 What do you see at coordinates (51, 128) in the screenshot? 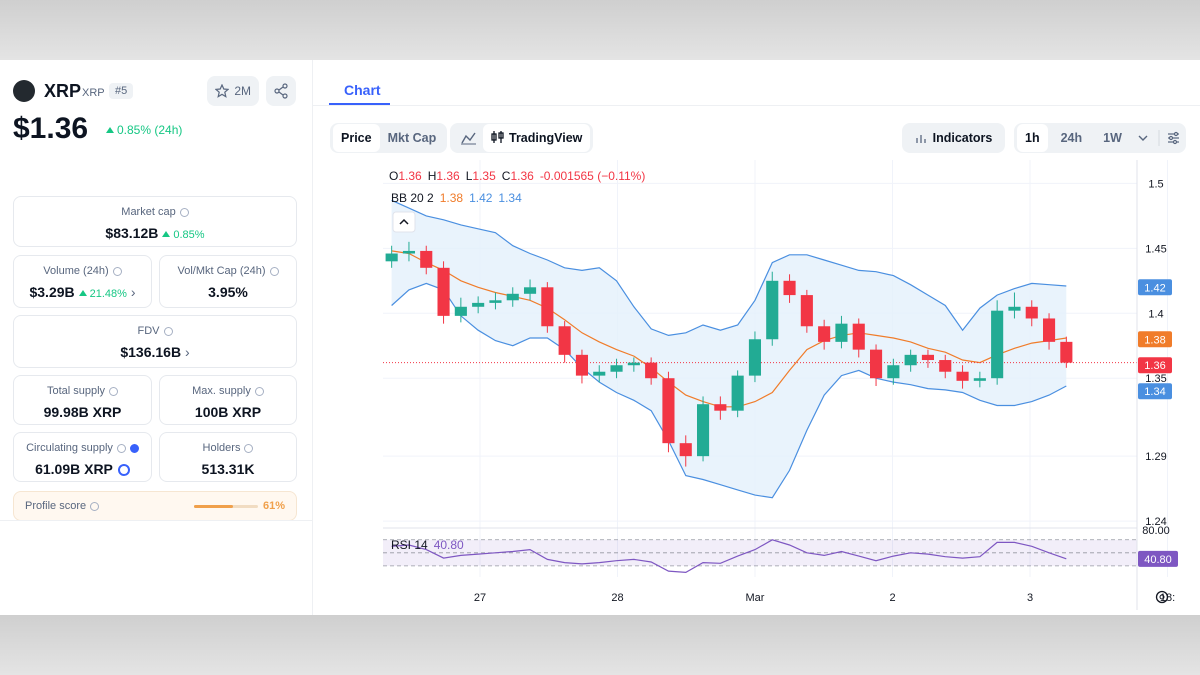
I see `price: $1.36` at bounding box center [51, 128].